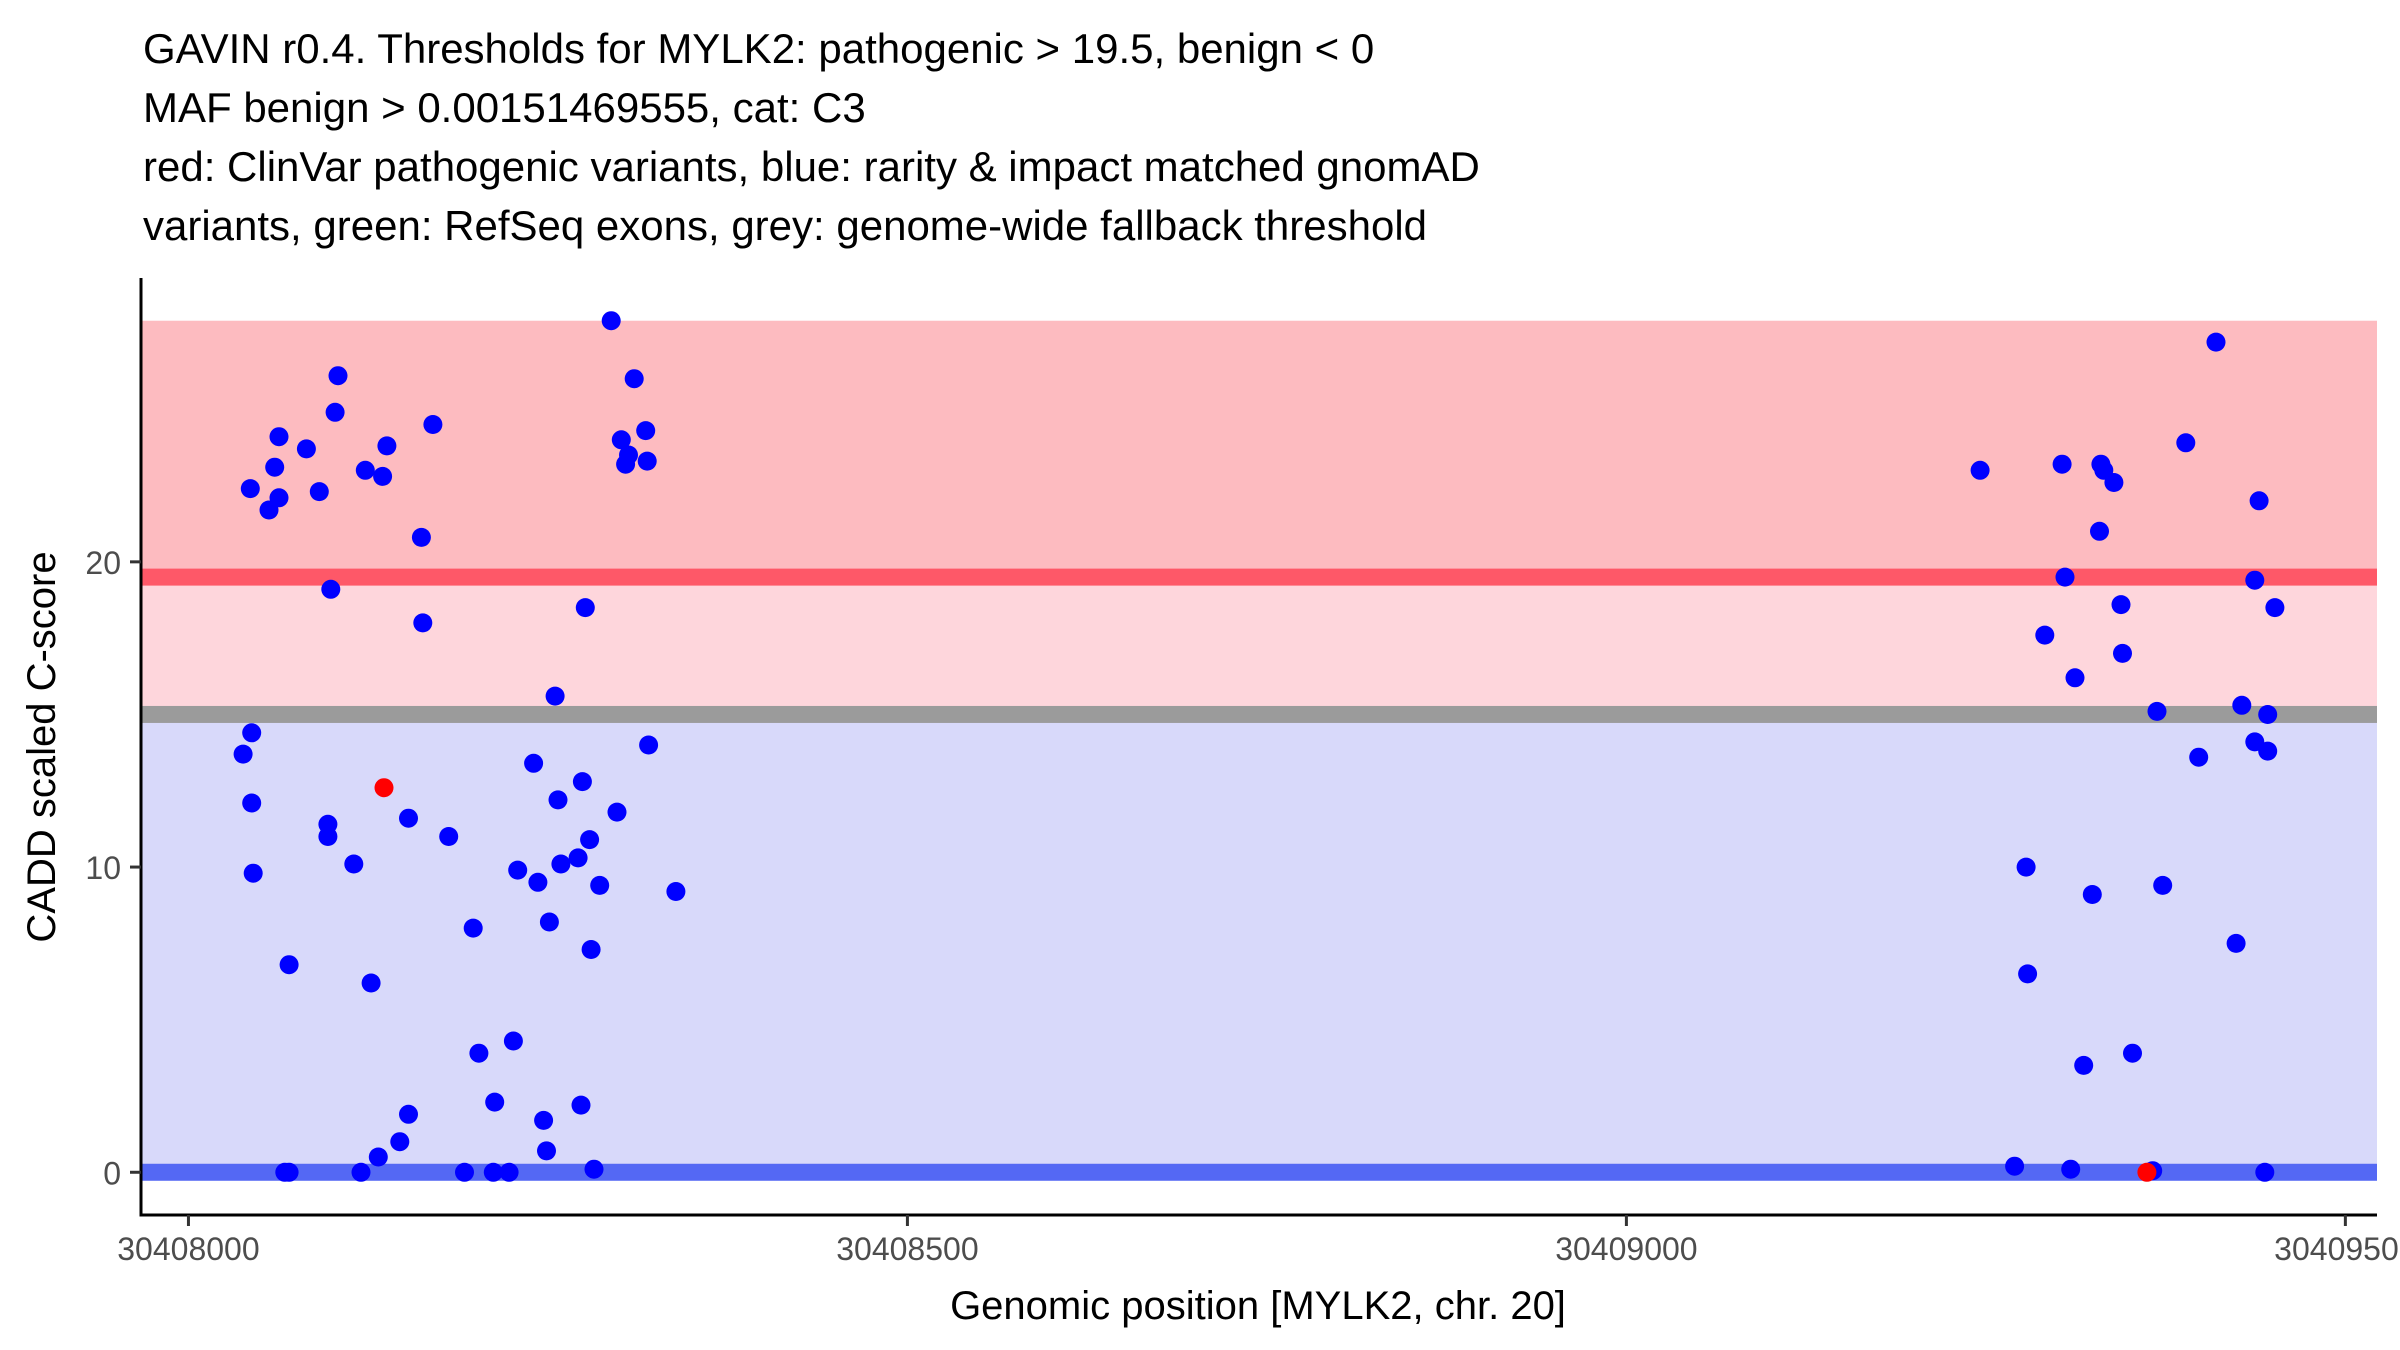 The image size is (2400, 1350). I want to click on y-axis-title: CADD scaled C-score, so click(42, 746).